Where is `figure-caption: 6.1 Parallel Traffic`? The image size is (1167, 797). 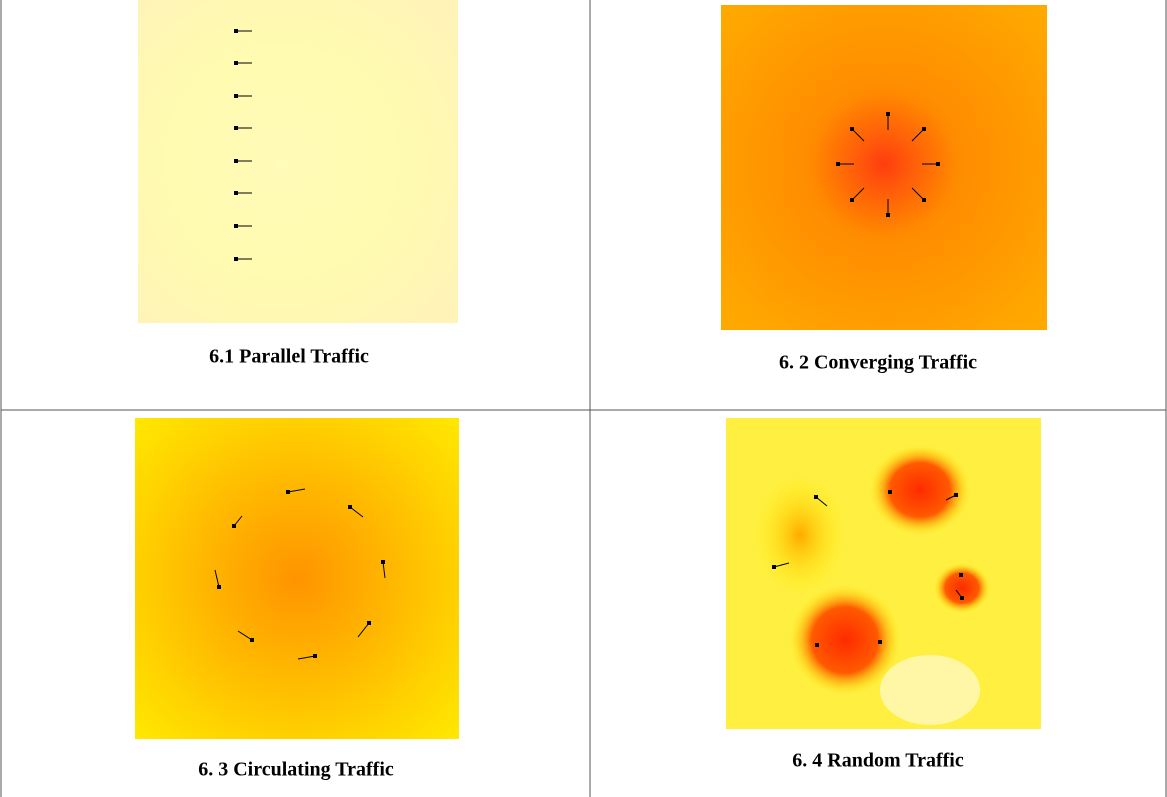 figure-caption: 6.1 Parallel Traffic is located at coordinates (289, 357).